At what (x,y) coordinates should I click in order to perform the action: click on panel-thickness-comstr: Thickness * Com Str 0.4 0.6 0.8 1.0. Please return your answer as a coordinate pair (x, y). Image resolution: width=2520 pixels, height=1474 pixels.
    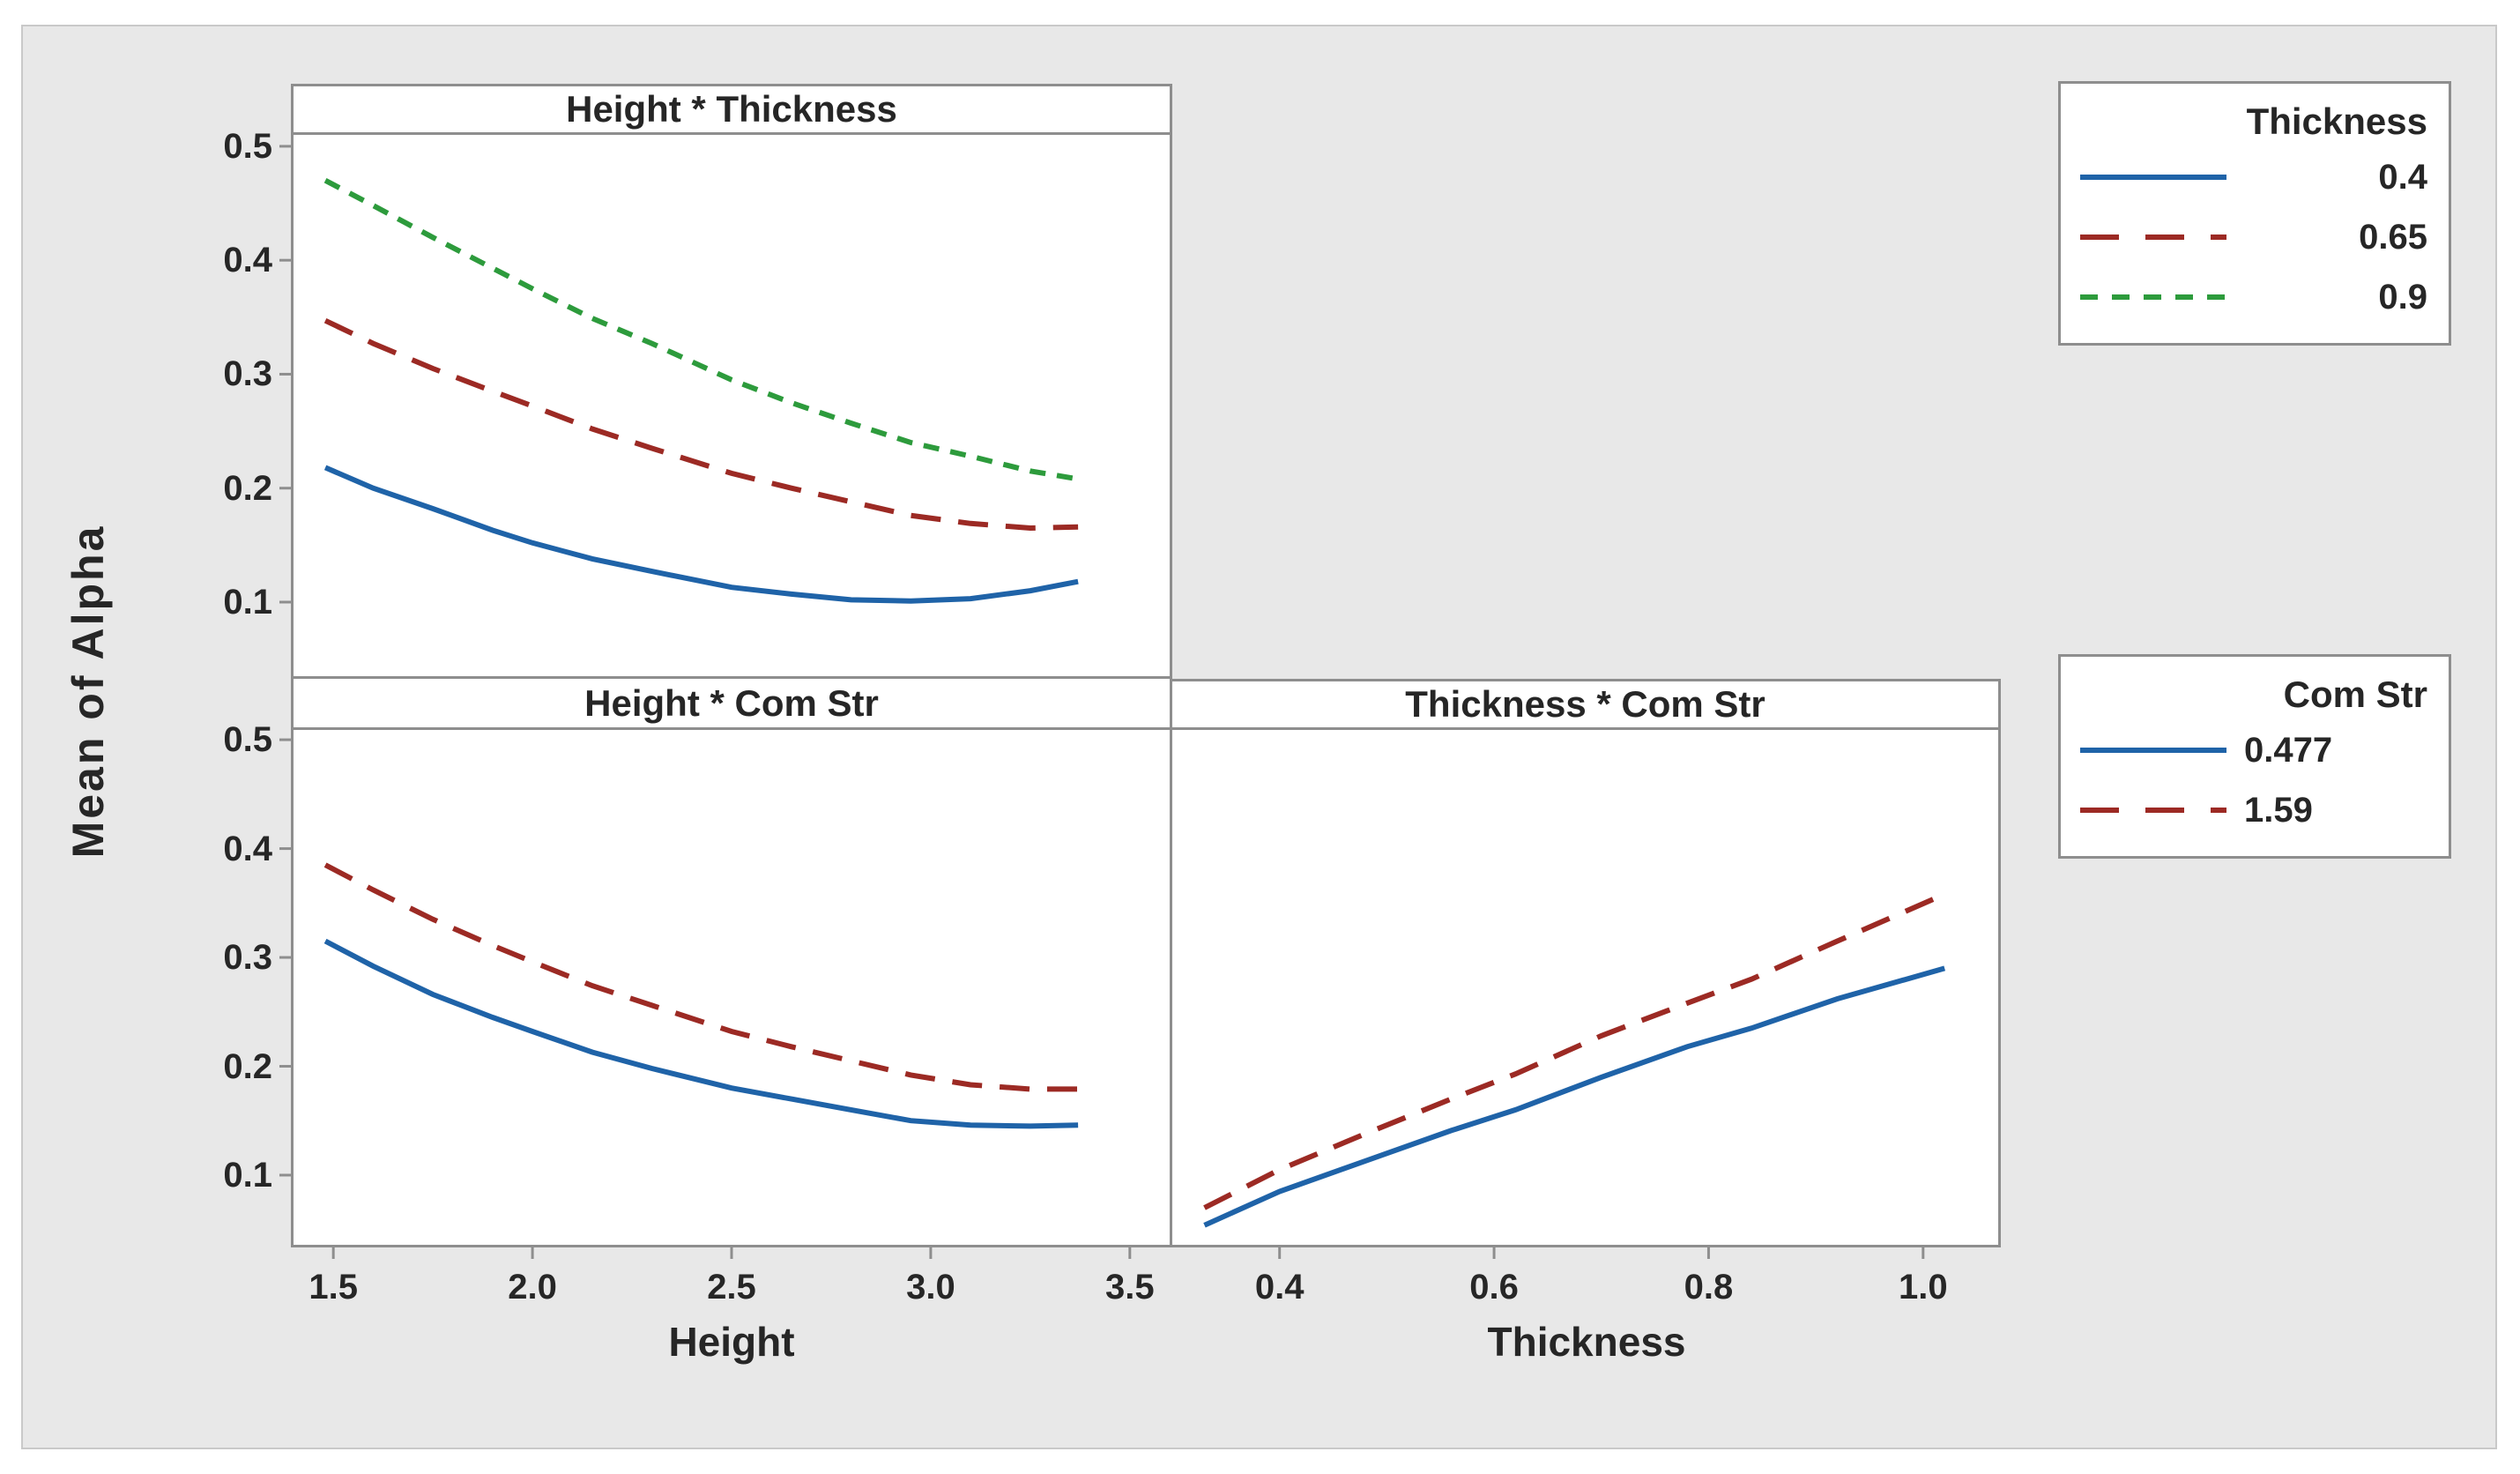
    Looking at the image, I should click on (1586, 992).